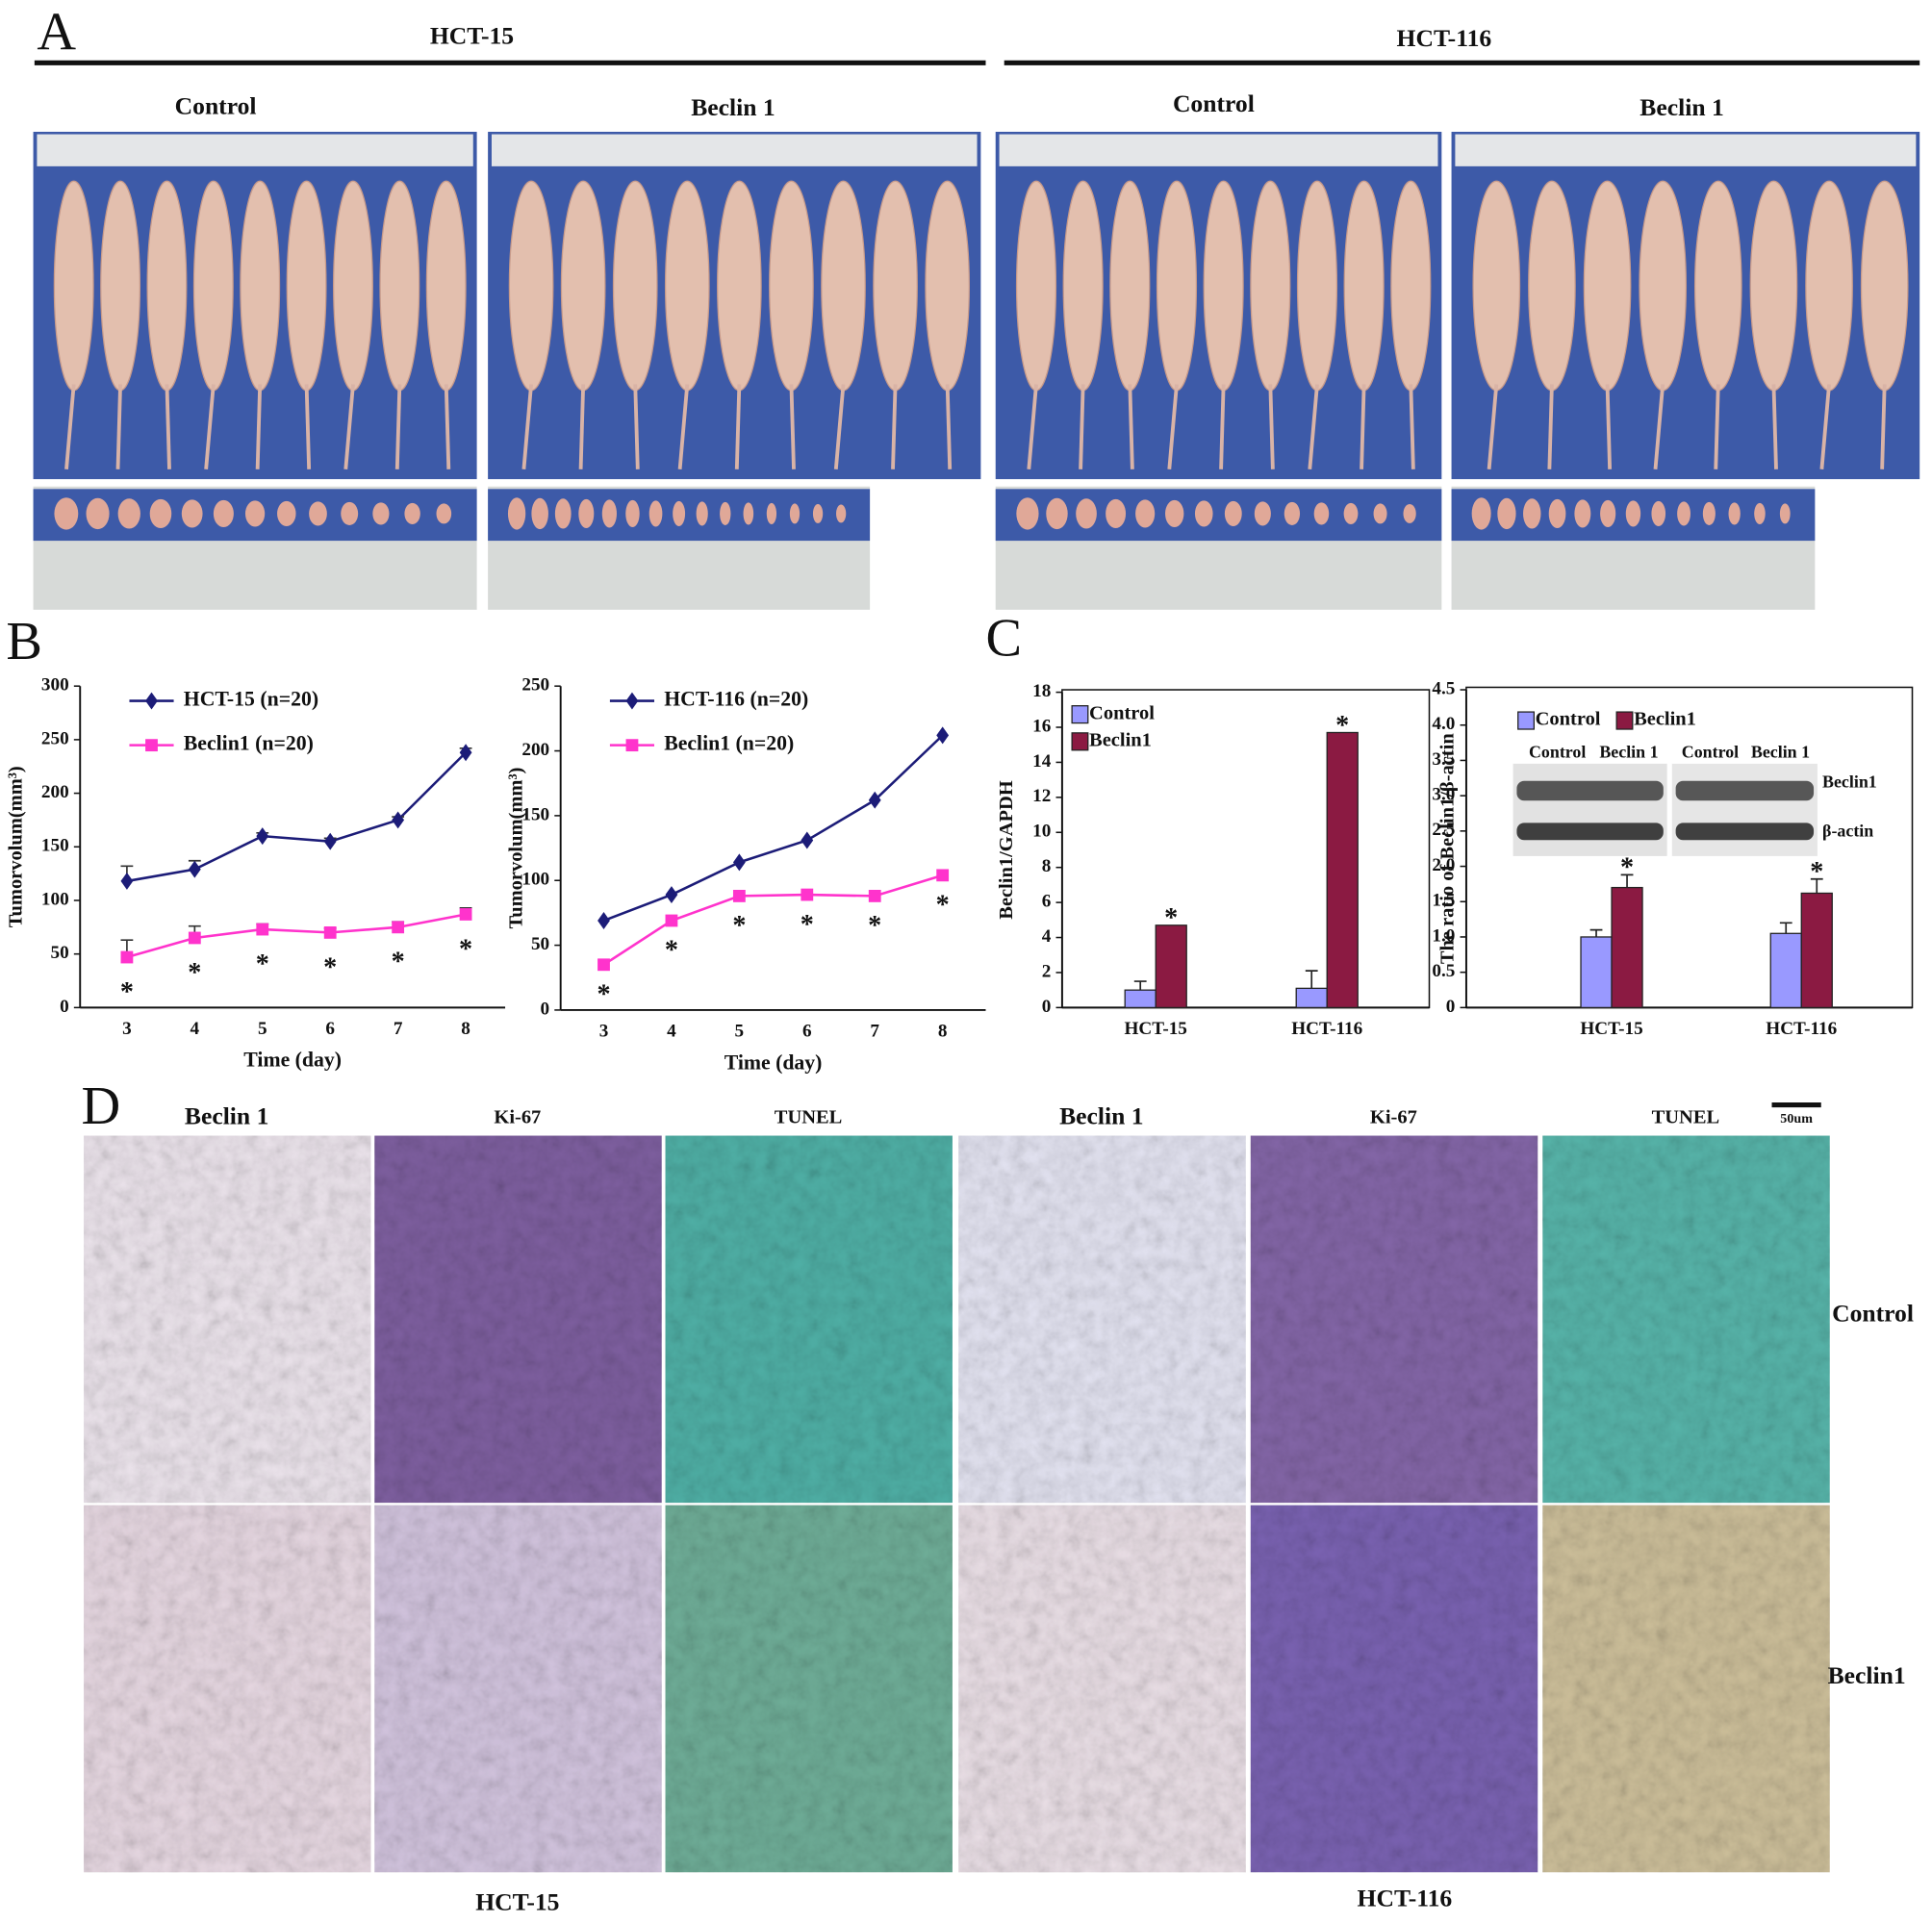 Image resolution: width=1932 pixels, height=1924 pixels. Describe the element at coordinates (55, 738) in the screenshot. I see `y-tick-label: 250` at that location.